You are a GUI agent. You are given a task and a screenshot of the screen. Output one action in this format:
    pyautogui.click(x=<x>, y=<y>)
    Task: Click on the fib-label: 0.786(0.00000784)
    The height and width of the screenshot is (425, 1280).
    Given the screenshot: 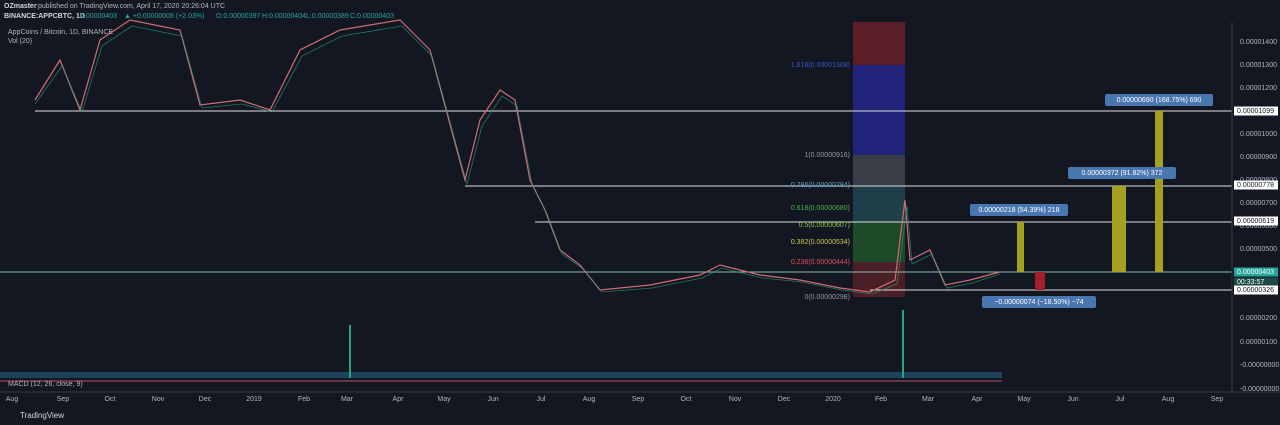 What is the action you would take?
    pyautogui.click(x=820, y=185)
    